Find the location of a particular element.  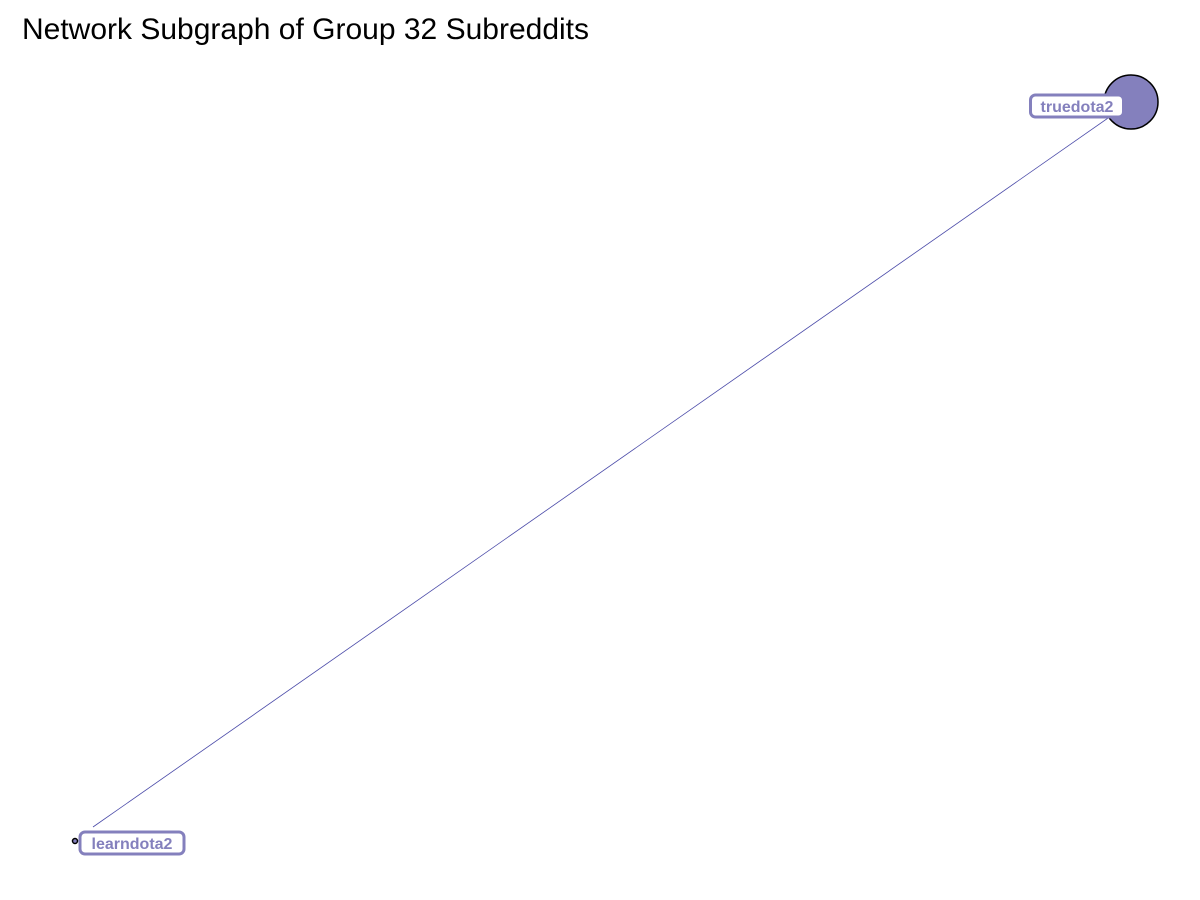

node-label-truedota2: truedota2 is located at coordinates (1077, 106).